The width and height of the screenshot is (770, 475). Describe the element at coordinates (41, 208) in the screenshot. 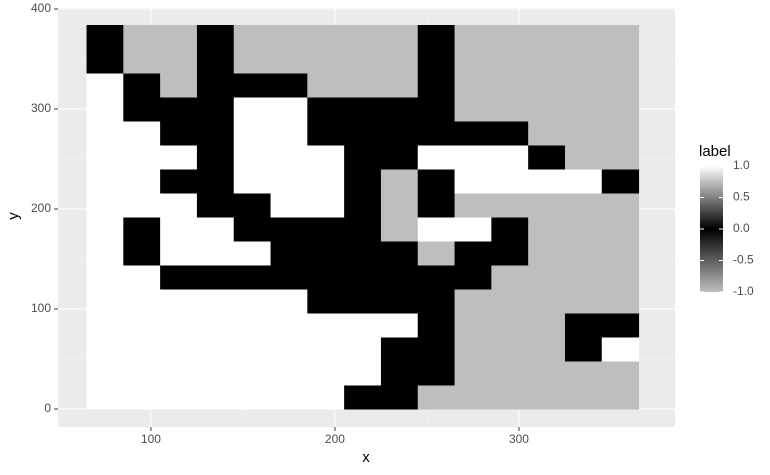

I see `y-tick-label: 200` at that location.